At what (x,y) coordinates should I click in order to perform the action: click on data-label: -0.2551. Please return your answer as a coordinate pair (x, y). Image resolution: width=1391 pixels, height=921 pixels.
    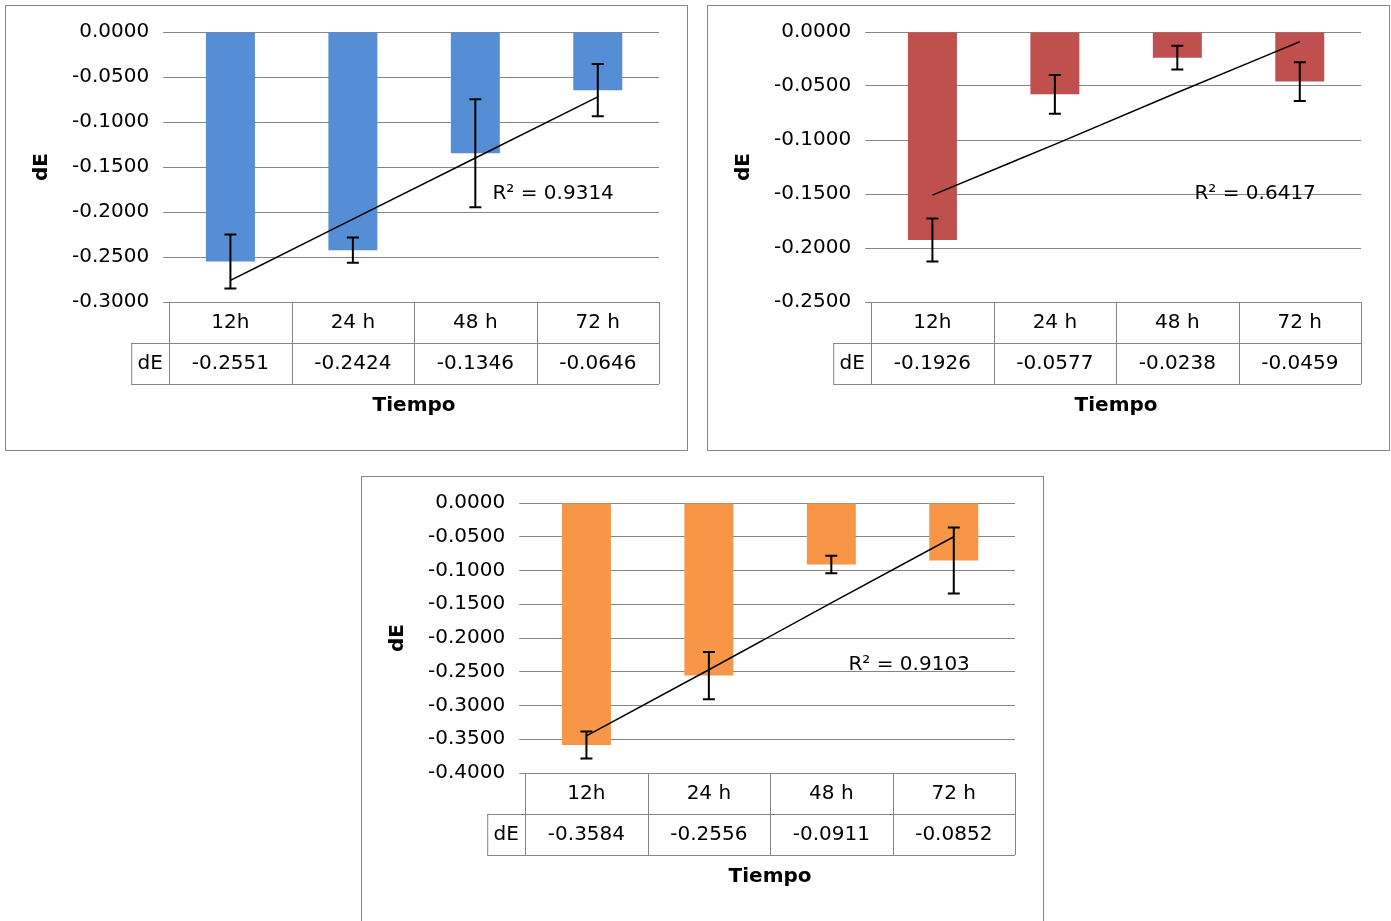
    Looking at the image, I should click on (230, 361).